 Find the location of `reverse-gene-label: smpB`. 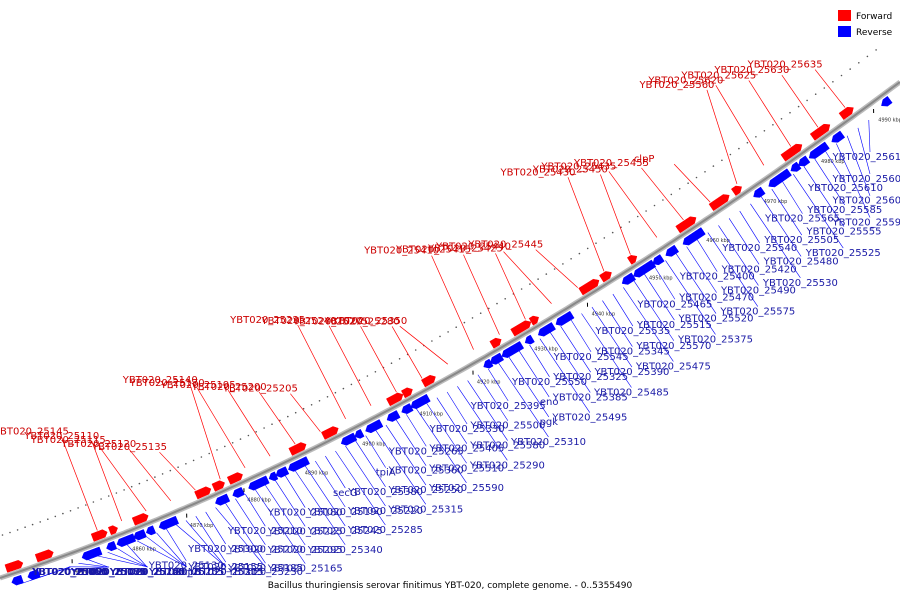

reverse-gene-label: smpB is located at coordinates (187, 572).